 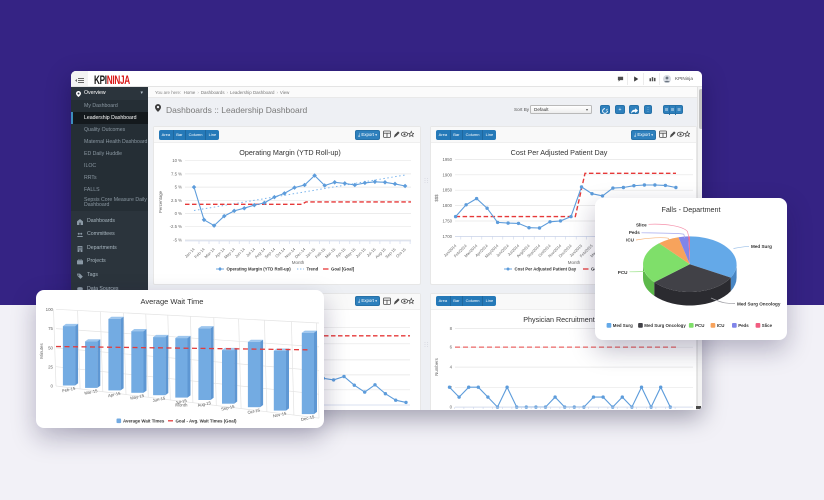 What do you see at coordinates (179, 187) in the screenshot?
I see `svg-text: 5 %` at bounding box center [179, 187].